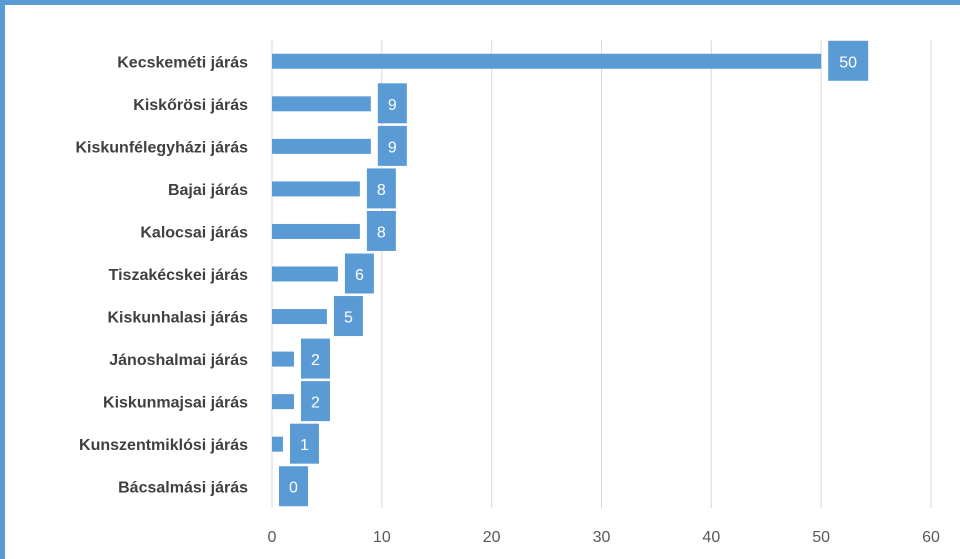 This screenshot has width=960, height=559. What do you see at coordinates (821, 537) in the screenshot?
I see `x-tick-label: 50` at bounding box center [821, 537].